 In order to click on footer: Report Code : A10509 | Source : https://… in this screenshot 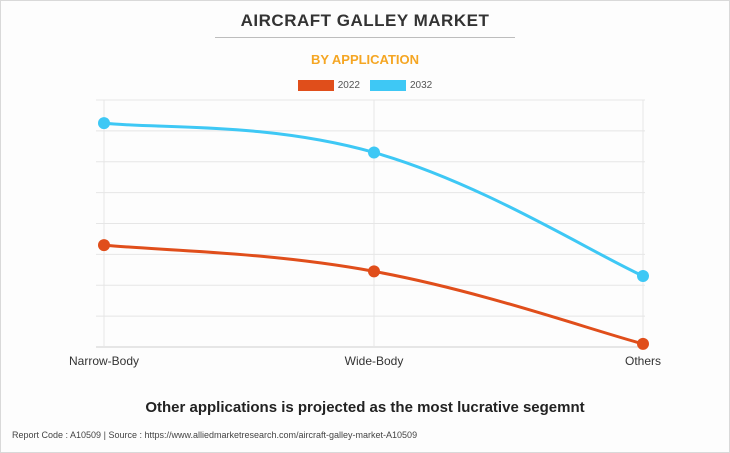, I will do `click(214, 435)`.